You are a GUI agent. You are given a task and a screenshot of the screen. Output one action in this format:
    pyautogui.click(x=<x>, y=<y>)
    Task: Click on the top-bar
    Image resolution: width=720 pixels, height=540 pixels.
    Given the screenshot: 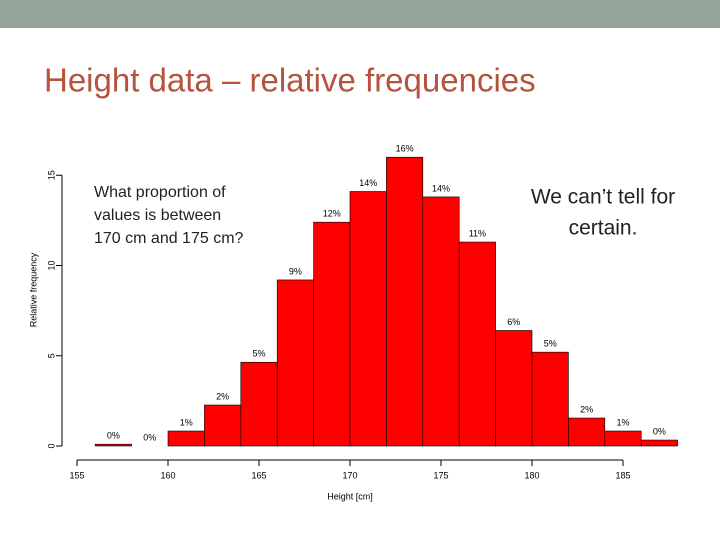 What is the action you would take?
    pyautogui.click(x=360, y=14)
    